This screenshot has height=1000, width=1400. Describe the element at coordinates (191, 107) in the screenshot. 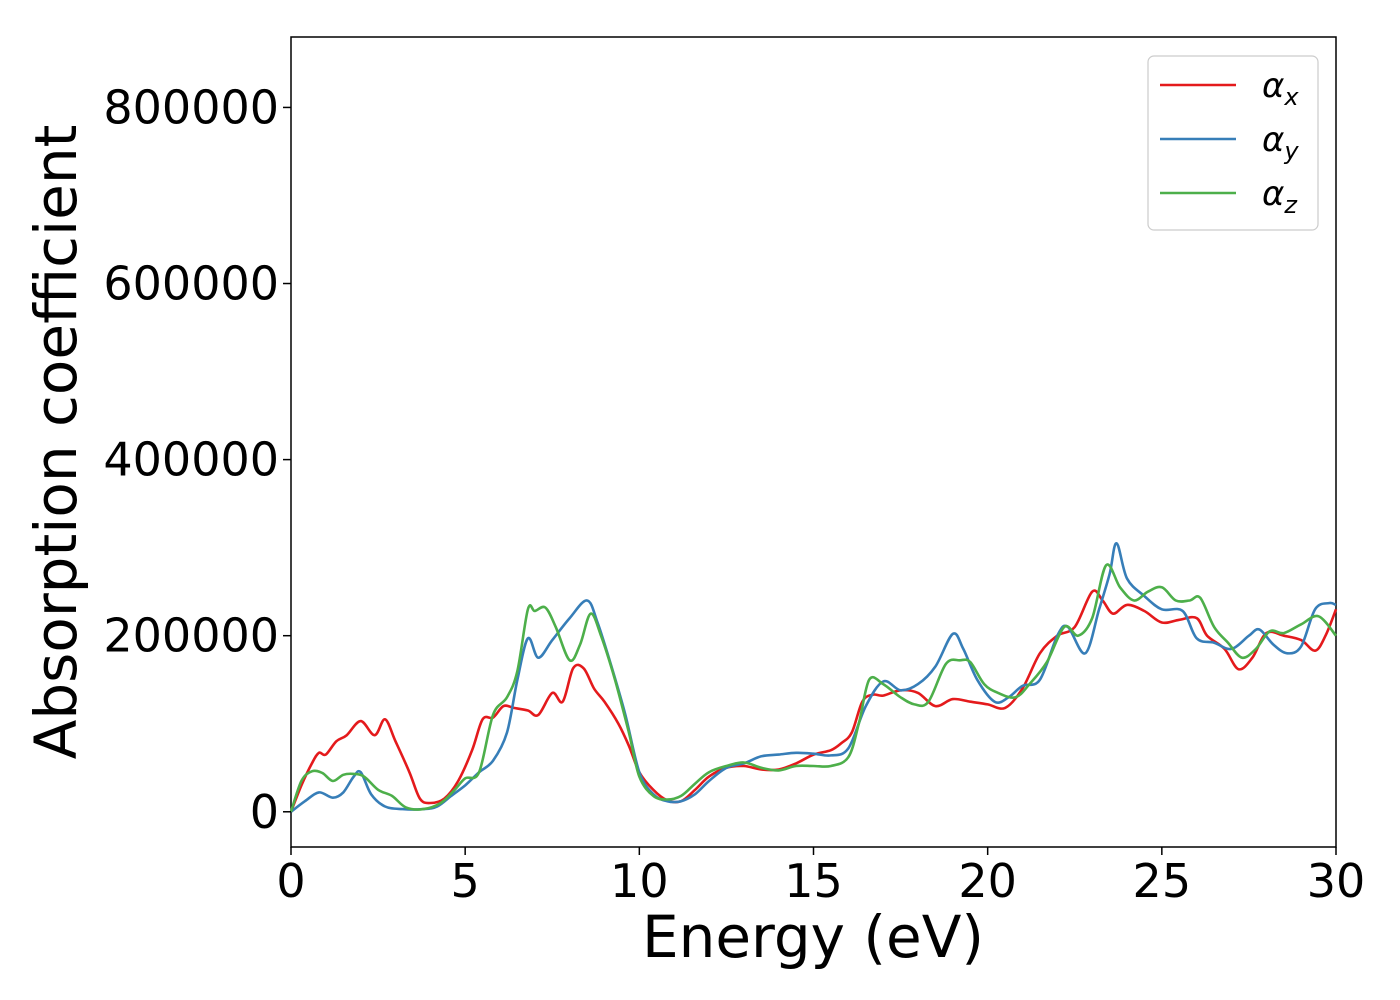

I see `y-tick-label: 800000` at that location.